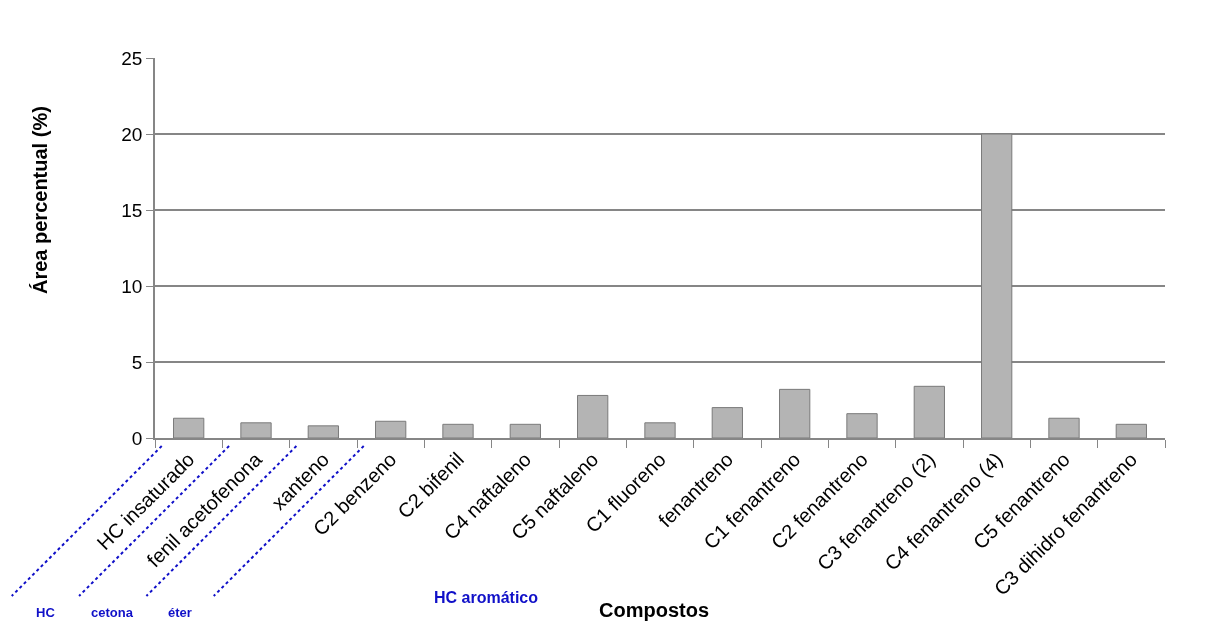  Describe the element at coordinates (112, 612) in the screenshot. I see `text: cetona` at that location.